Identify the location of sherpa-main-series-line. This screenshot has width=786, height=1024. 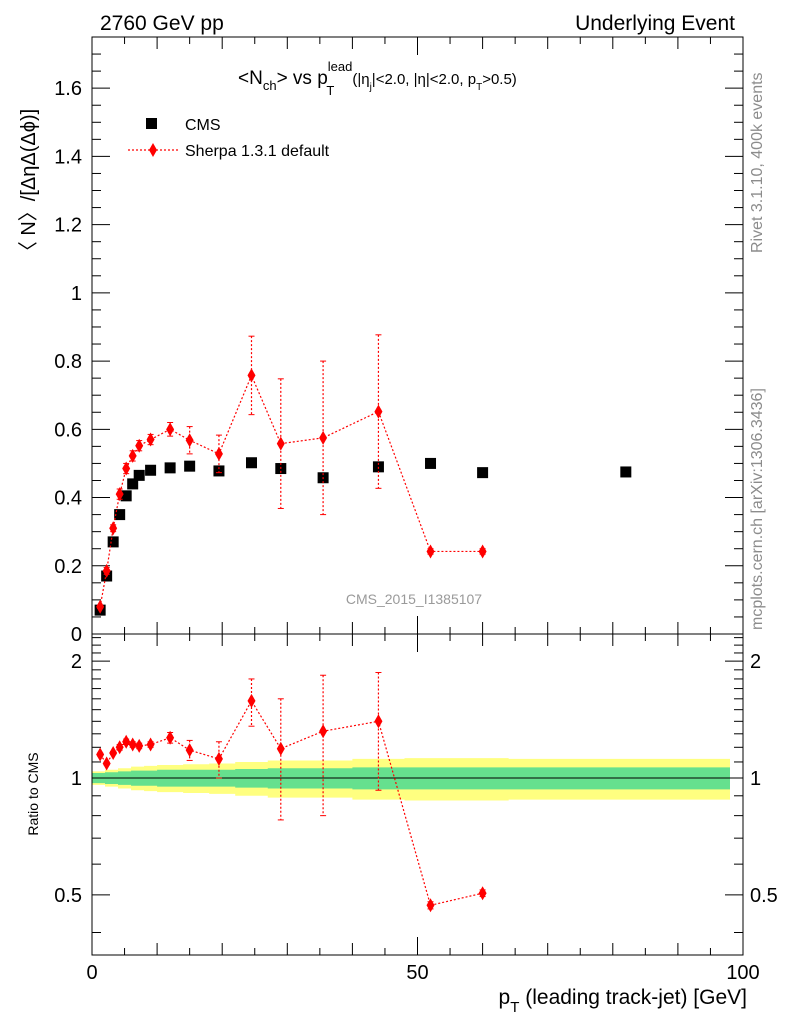
(291, 490).